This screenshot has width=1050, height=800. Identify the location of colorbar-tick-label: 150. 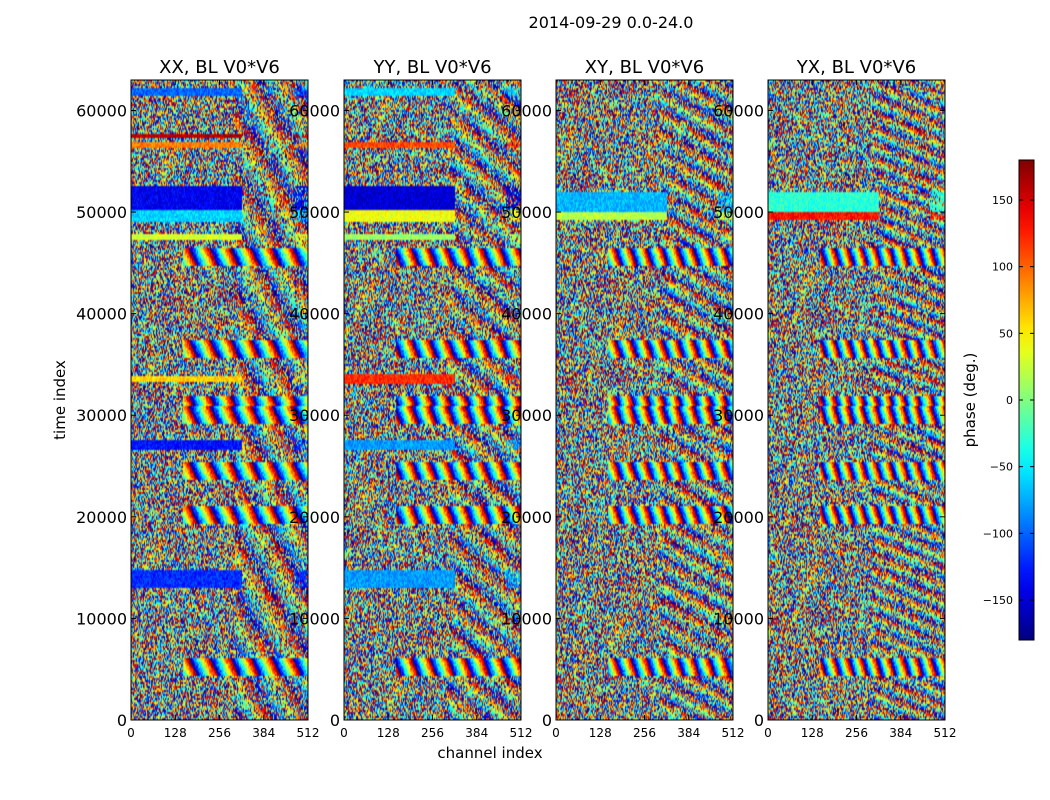
(1002, 200).